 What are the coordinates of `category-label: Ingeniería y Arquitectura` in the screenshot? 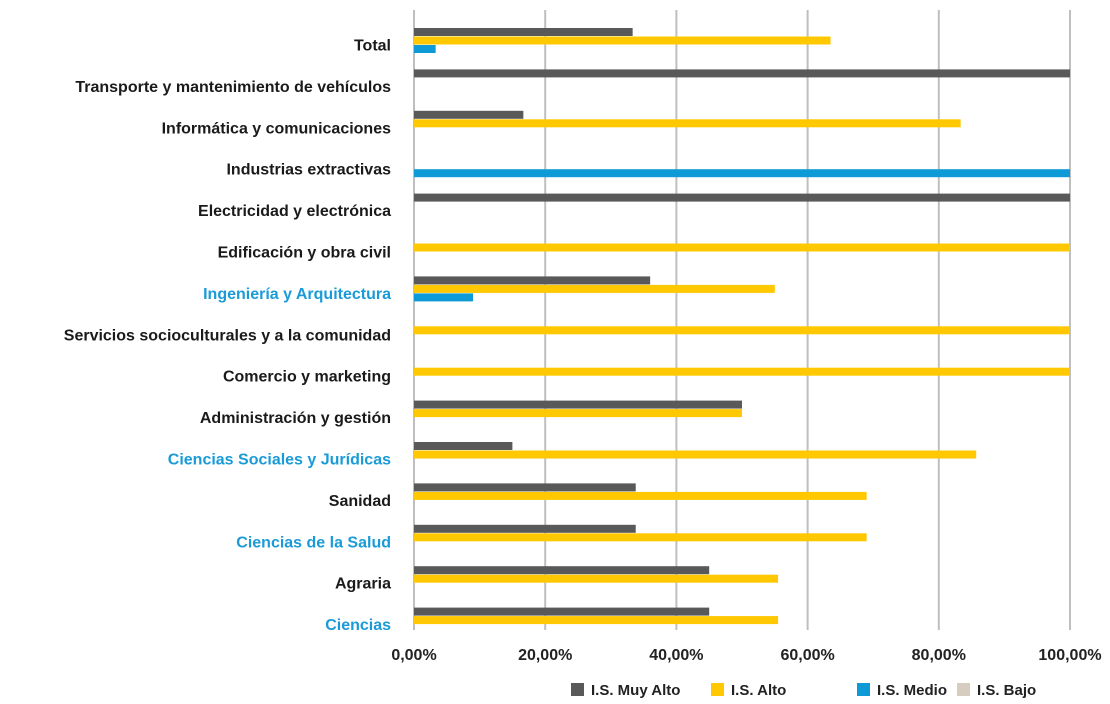 It's located at (297, 294).